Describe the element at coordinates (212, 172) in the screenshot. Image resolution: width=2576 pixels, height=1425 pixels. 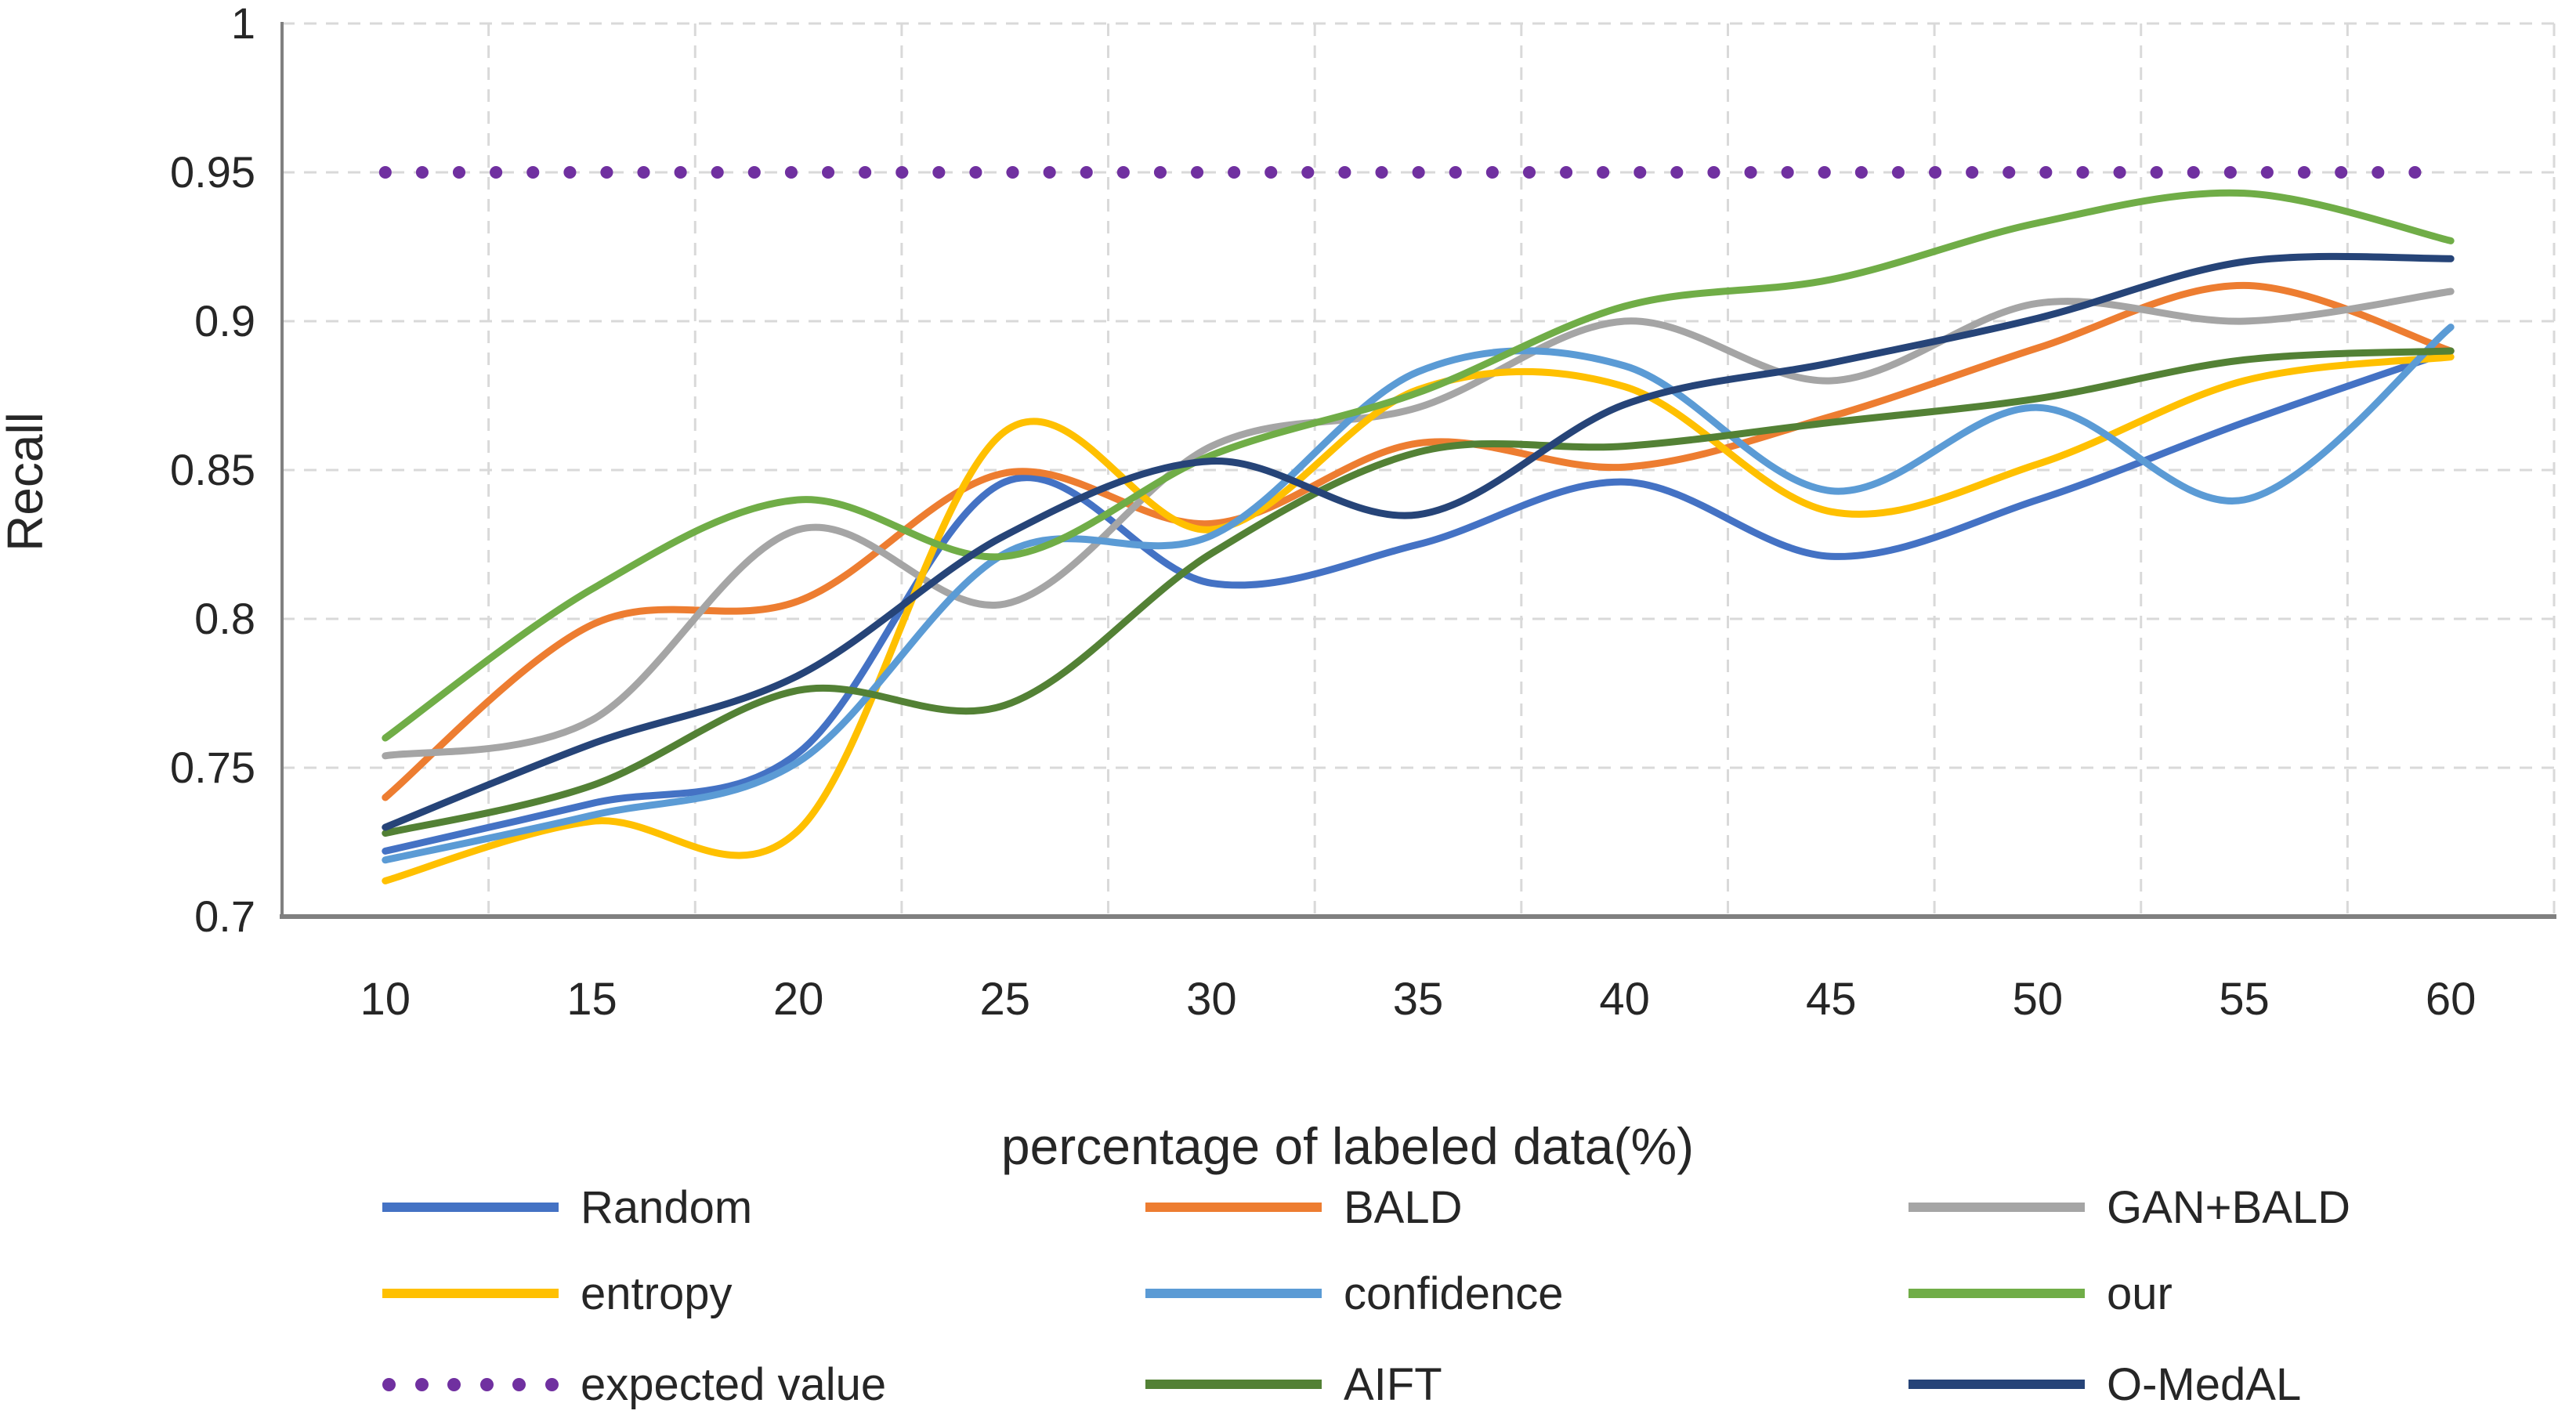
I see `y-tick-label: 0.95` at that location.